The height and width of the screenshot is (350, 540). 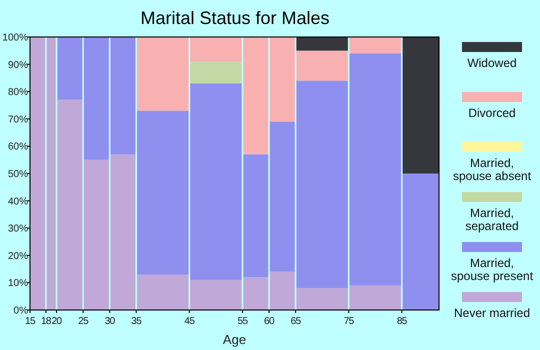 What do you see at coordinates (18, 174) in the screenshot?
I see `y-tick-label: 50%` at bounding box center [18, 174].